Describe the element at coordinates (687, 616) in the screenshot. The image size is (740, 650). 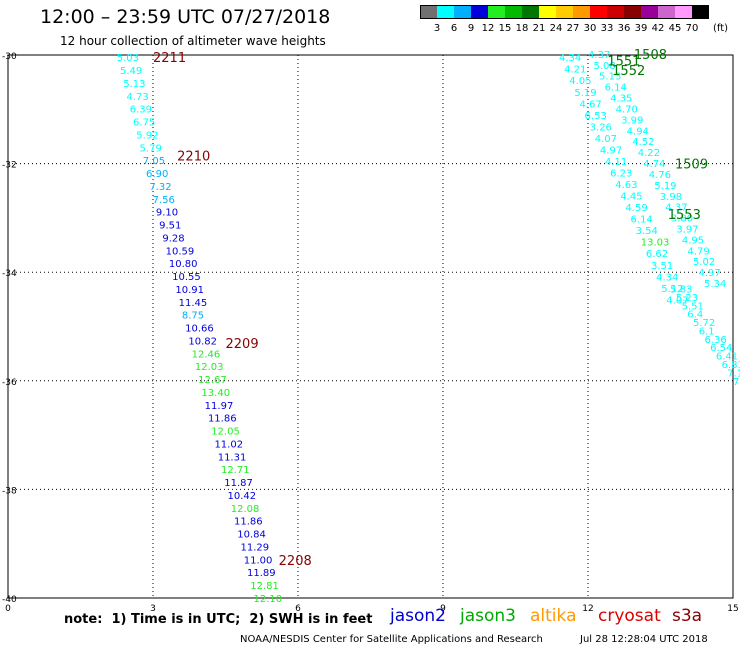
I see `legend-s3a: s3a` at that location.